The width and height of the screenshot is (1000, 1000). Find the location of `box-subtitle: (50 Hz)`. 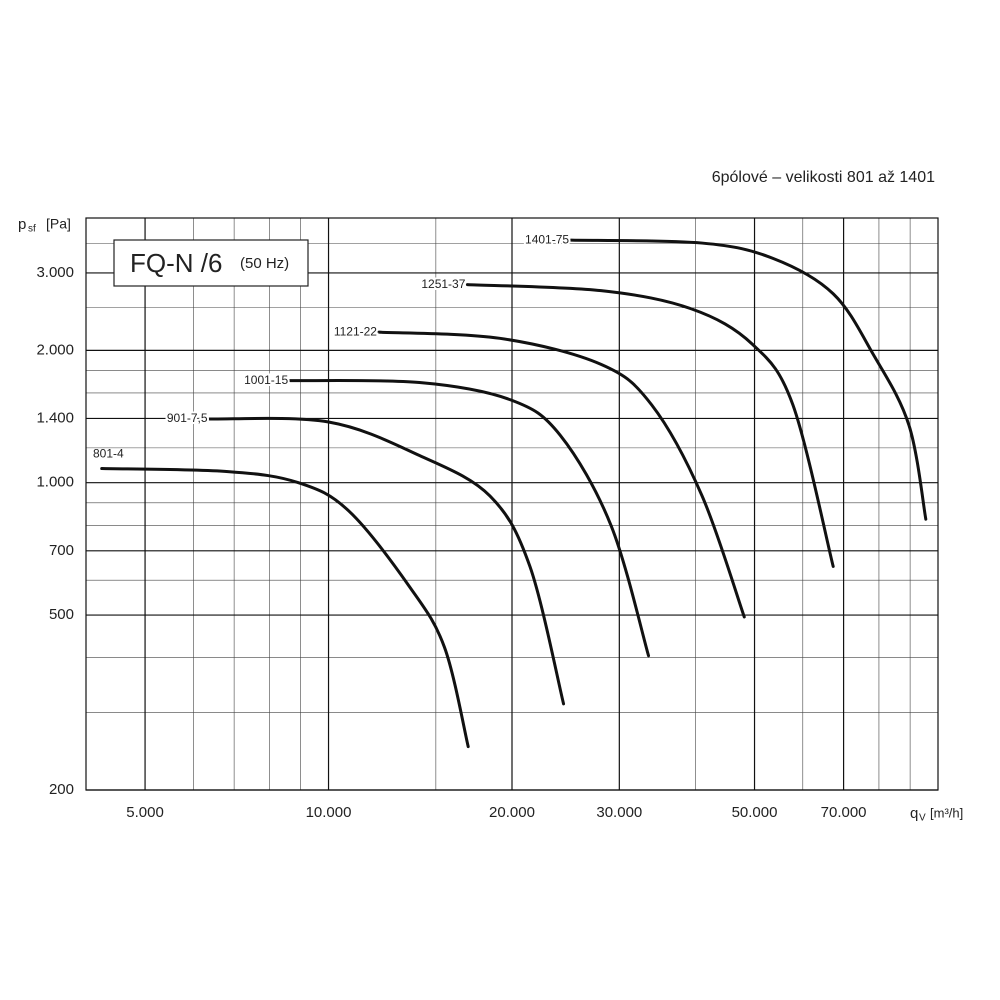

box-subtitle: (50 Hz) is located at coordinates (264, 263).